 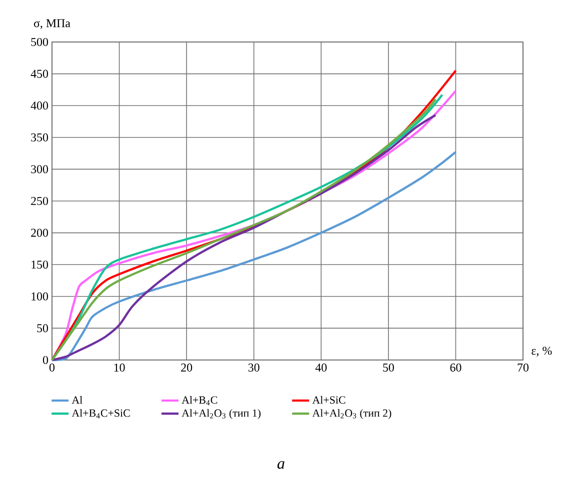 What do you see at coordinates (45, 360) in the screenshot?
I see `y-tick-label: 0` at bounding box center [45, 360].